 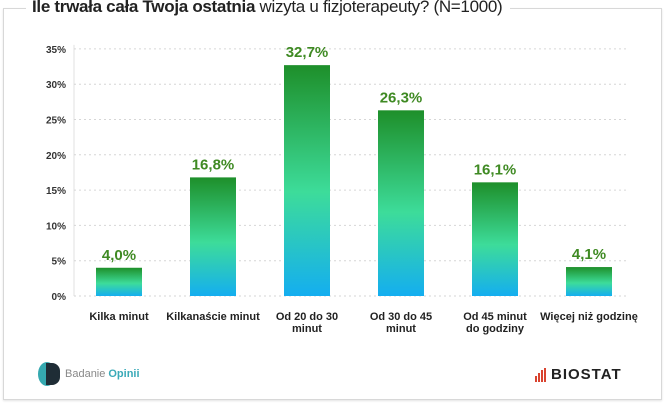 What do you see at coordinates (589, 317) in the screenshot?
I see `x-tick-label: Więcej niż godzinę` at bounding box center [589, 317].